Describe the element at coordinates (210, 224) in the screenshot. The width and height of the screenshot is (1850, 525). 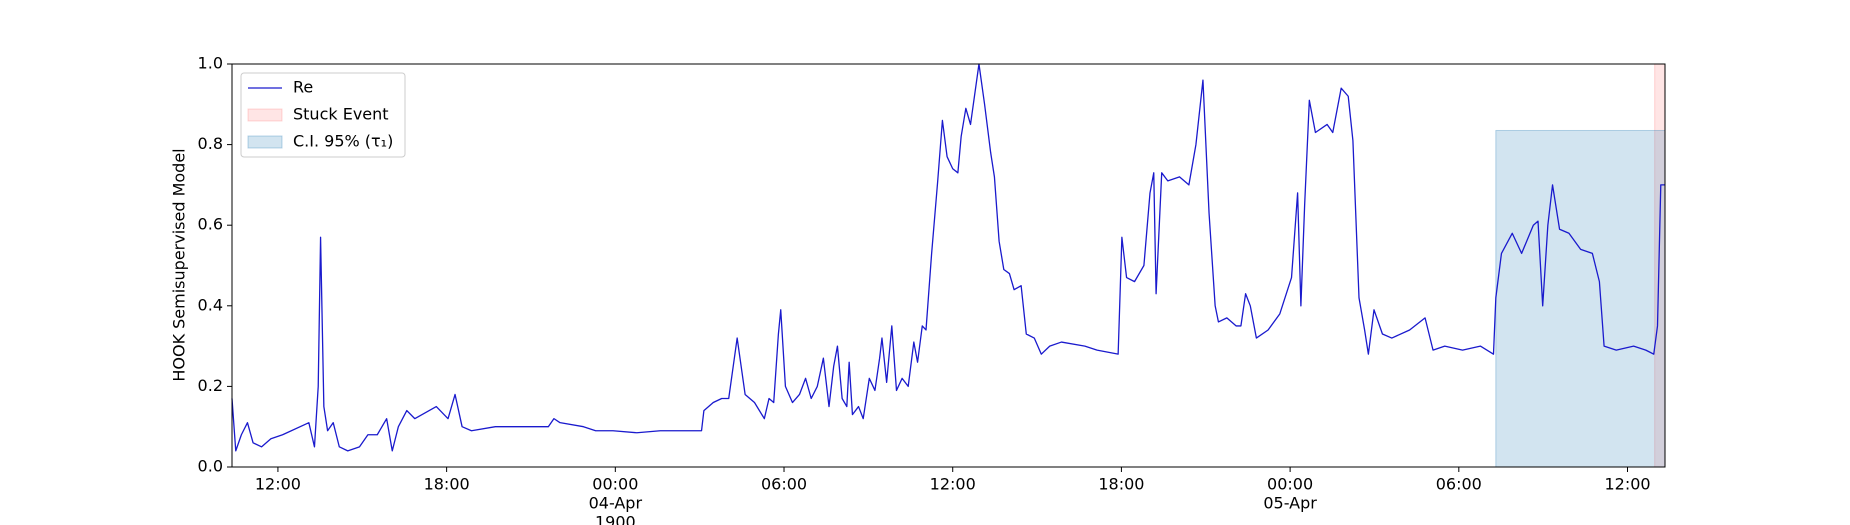
I see `y-tick-label: 0.6` at that location.